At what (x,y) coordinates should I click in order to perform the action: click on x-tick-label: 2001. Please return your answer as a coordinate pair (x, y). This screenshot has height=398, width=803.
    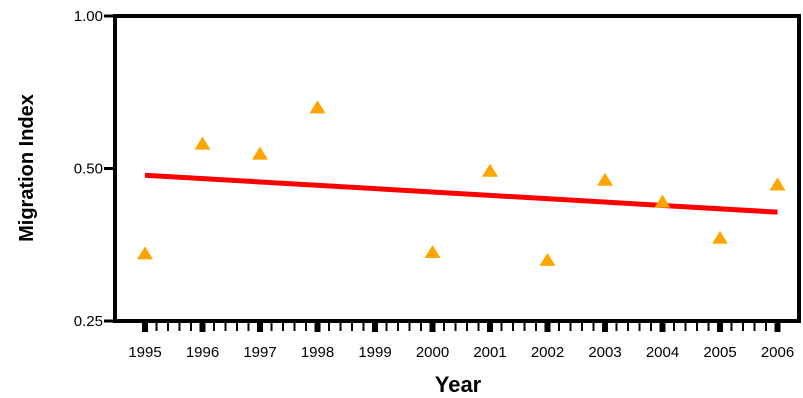
    Looking at the image, I should click on (489, 352).